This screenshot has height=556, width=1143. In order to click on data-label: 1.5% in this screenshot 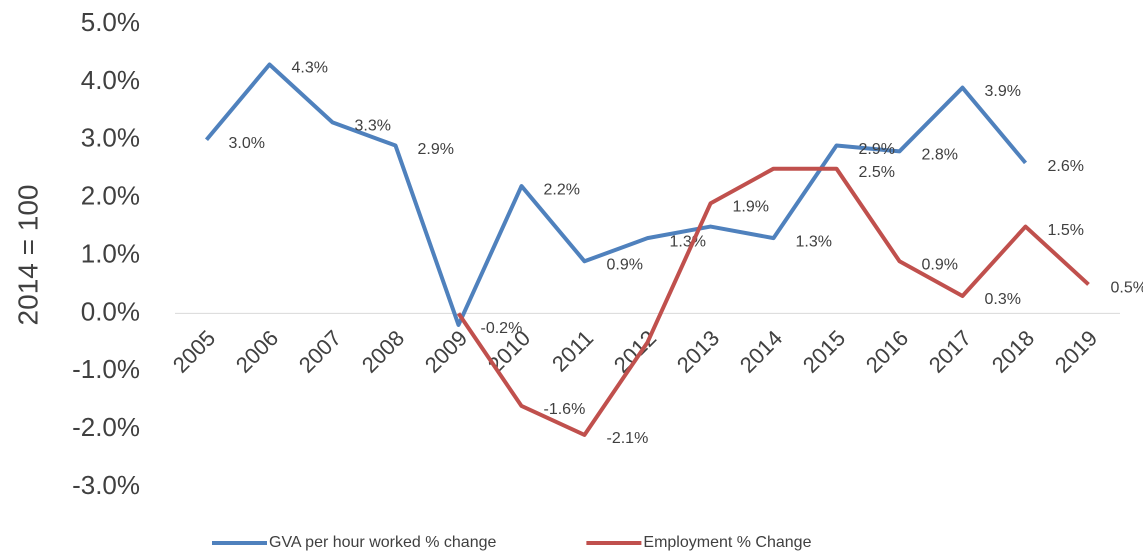, I will do `click(1066, 230)`.